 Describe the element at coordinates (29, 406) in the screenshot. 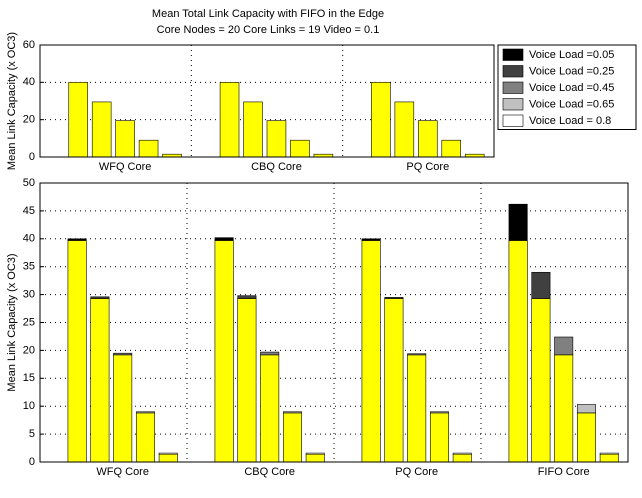

I see `y-tick-label: 10` at that location.